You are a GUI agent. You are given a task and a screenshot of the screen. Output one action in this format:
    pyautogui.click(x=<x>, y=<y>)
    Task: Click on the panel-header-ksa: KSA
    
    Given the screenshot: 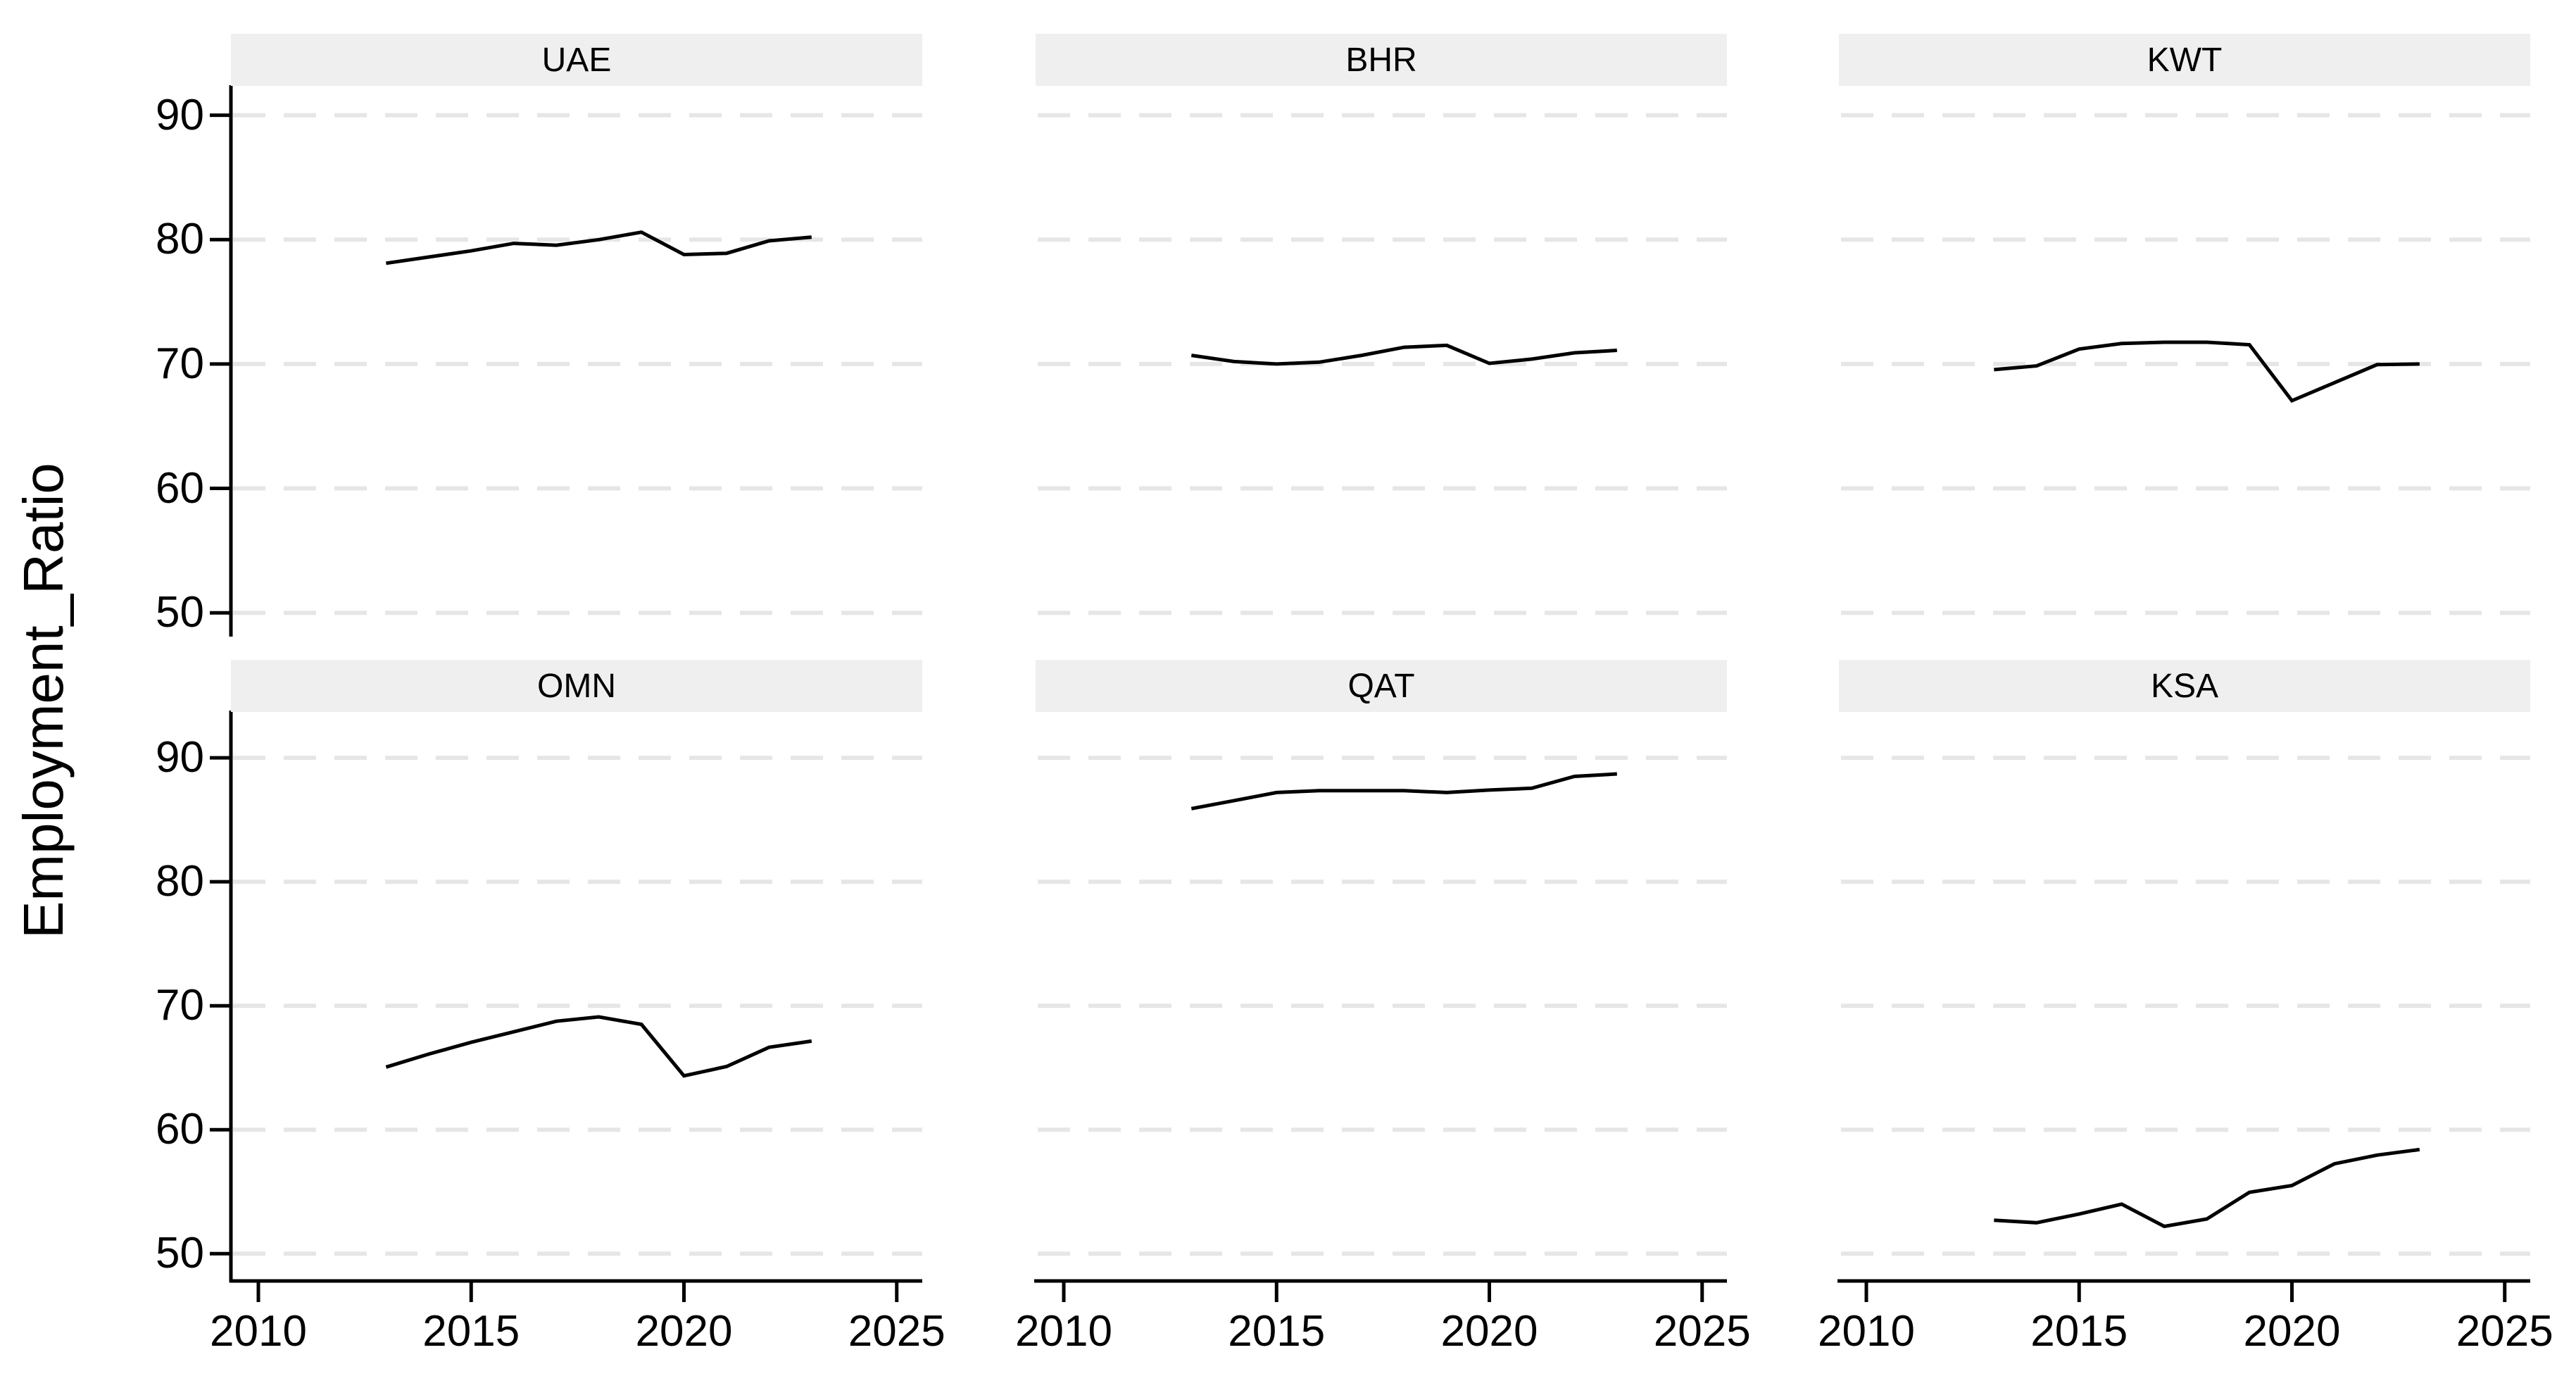 What is the action you would take?
    pyautogui.click(x=2184, y=686)
    